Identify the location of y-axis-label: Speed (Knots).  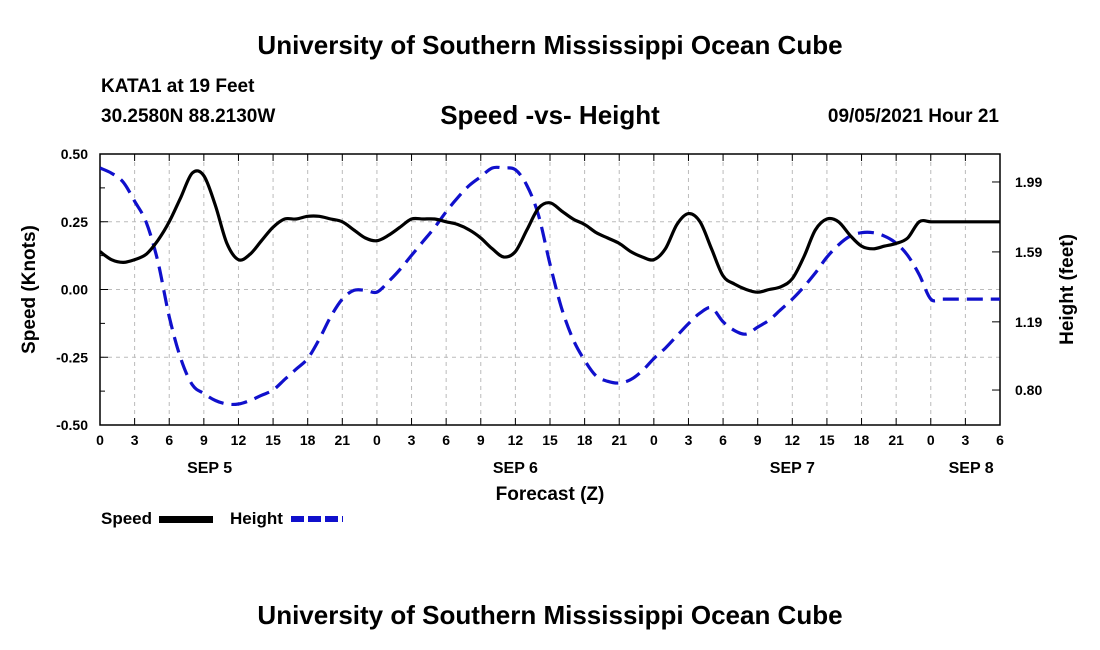
(29, 289).